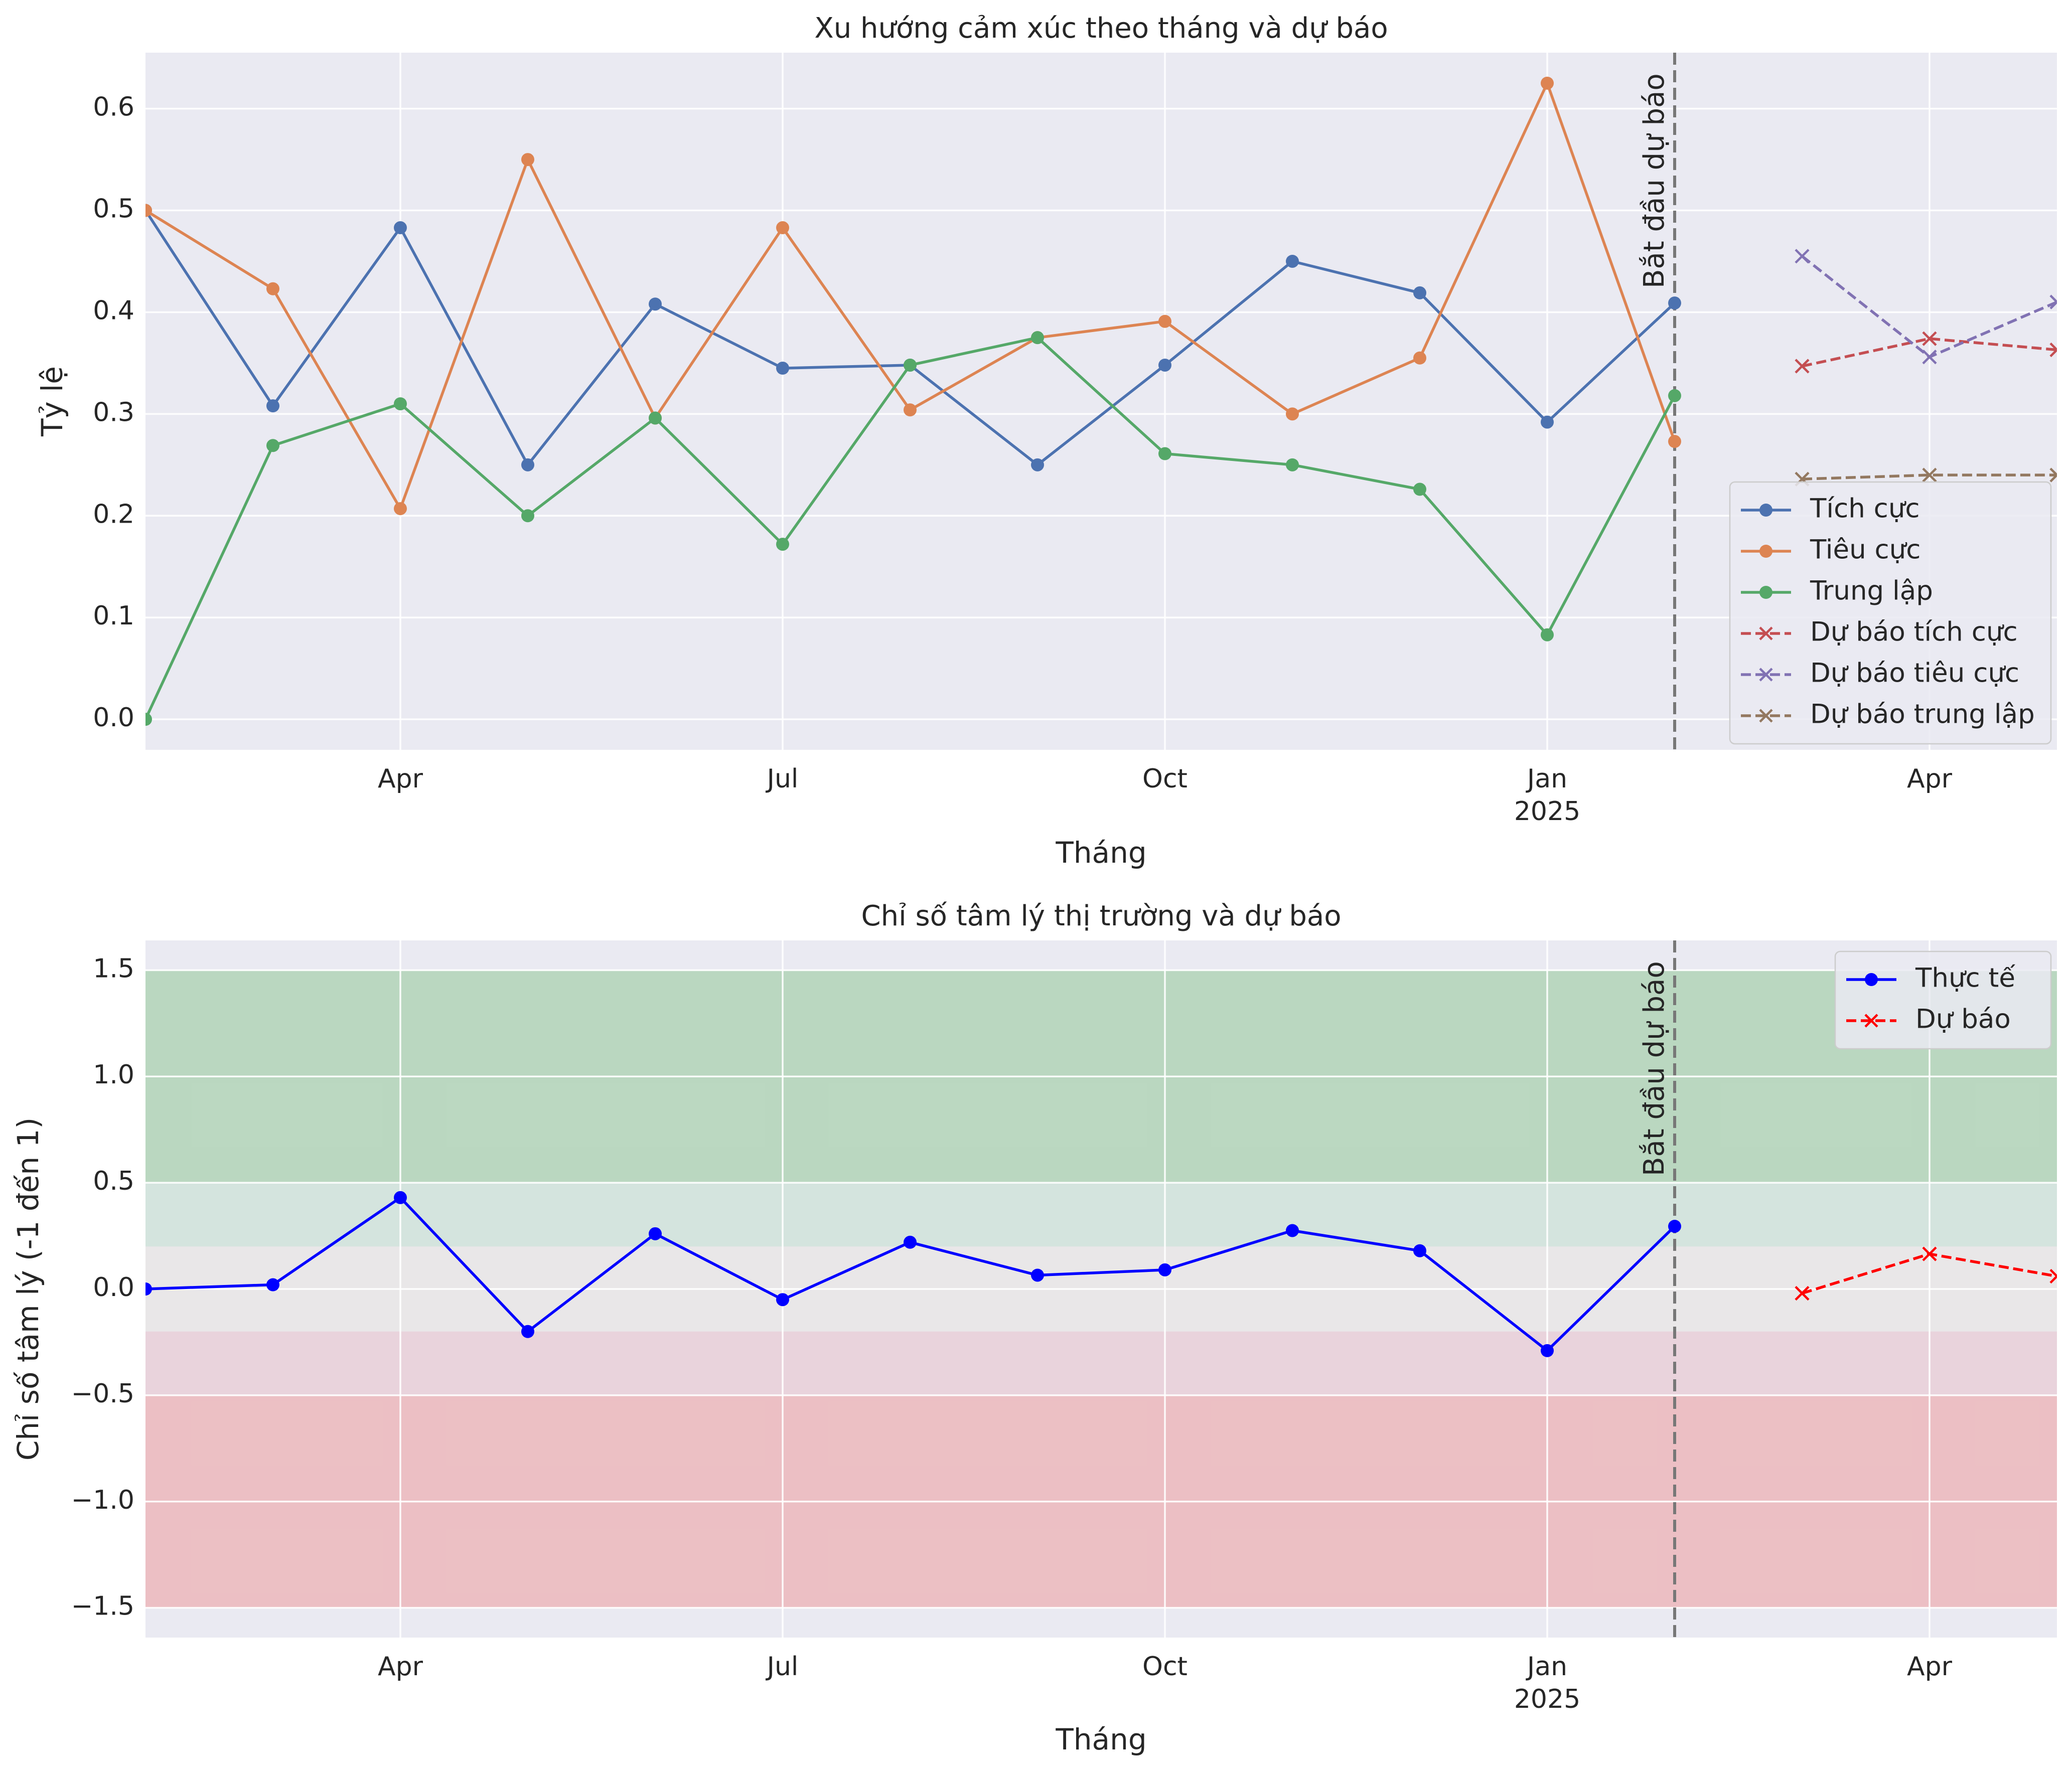  I want to click on x-axis-label-bottom: Tháng, so click(1100, 1739).